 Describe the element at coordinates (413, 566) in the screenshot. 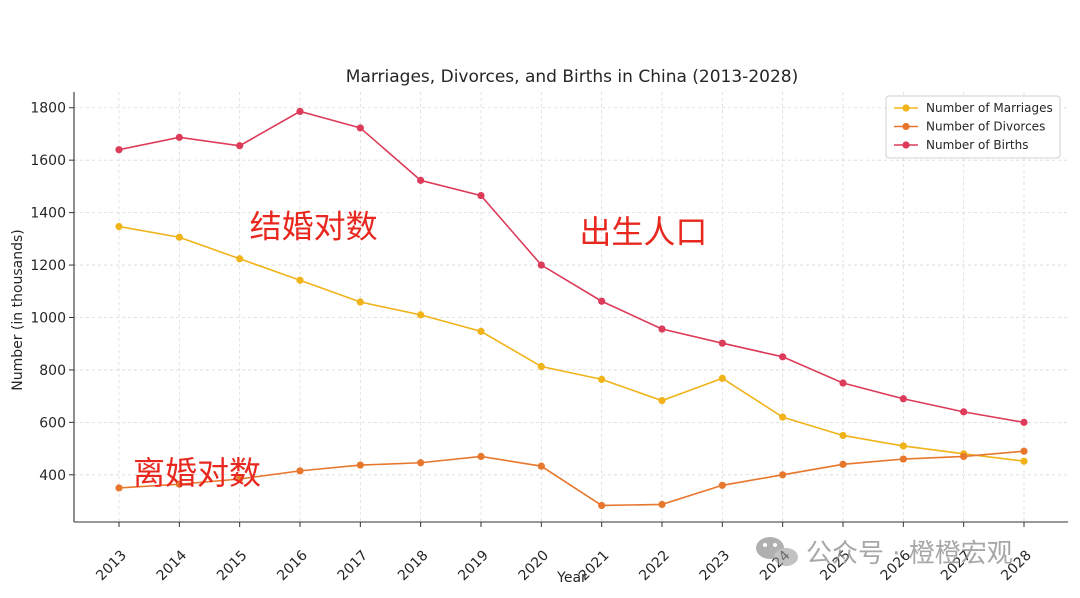

I see `x-tick-label: 2018` at that location.